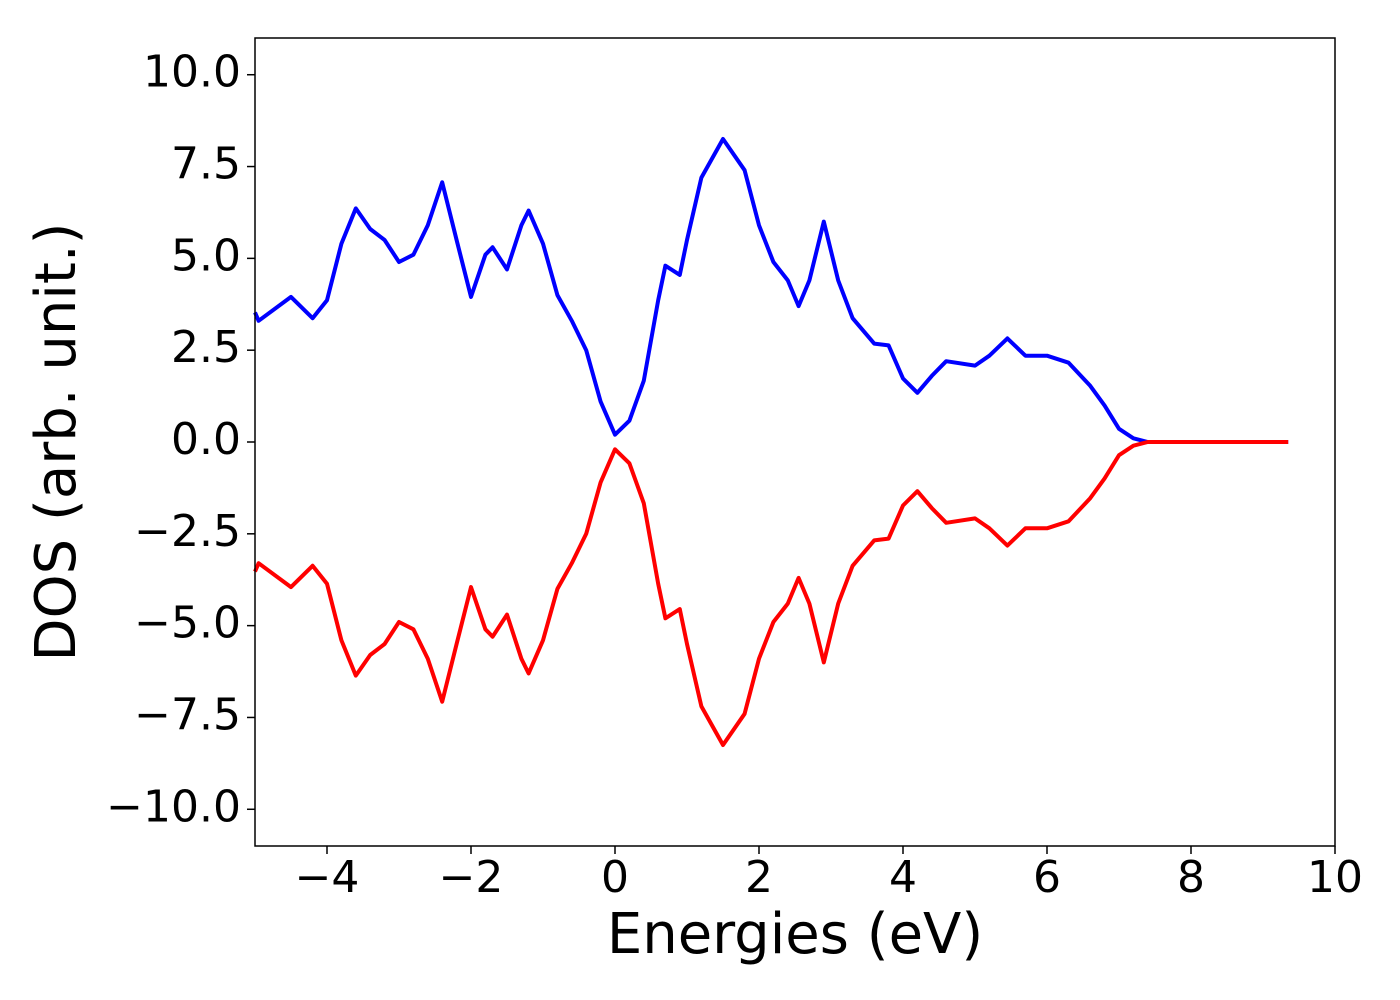 Image resolution: width=1400 pixels, height=1000 pixels. Describe the element at coordinates (192, 72) in the screenshot. I see `y-tick-label: 10.0` at that location.